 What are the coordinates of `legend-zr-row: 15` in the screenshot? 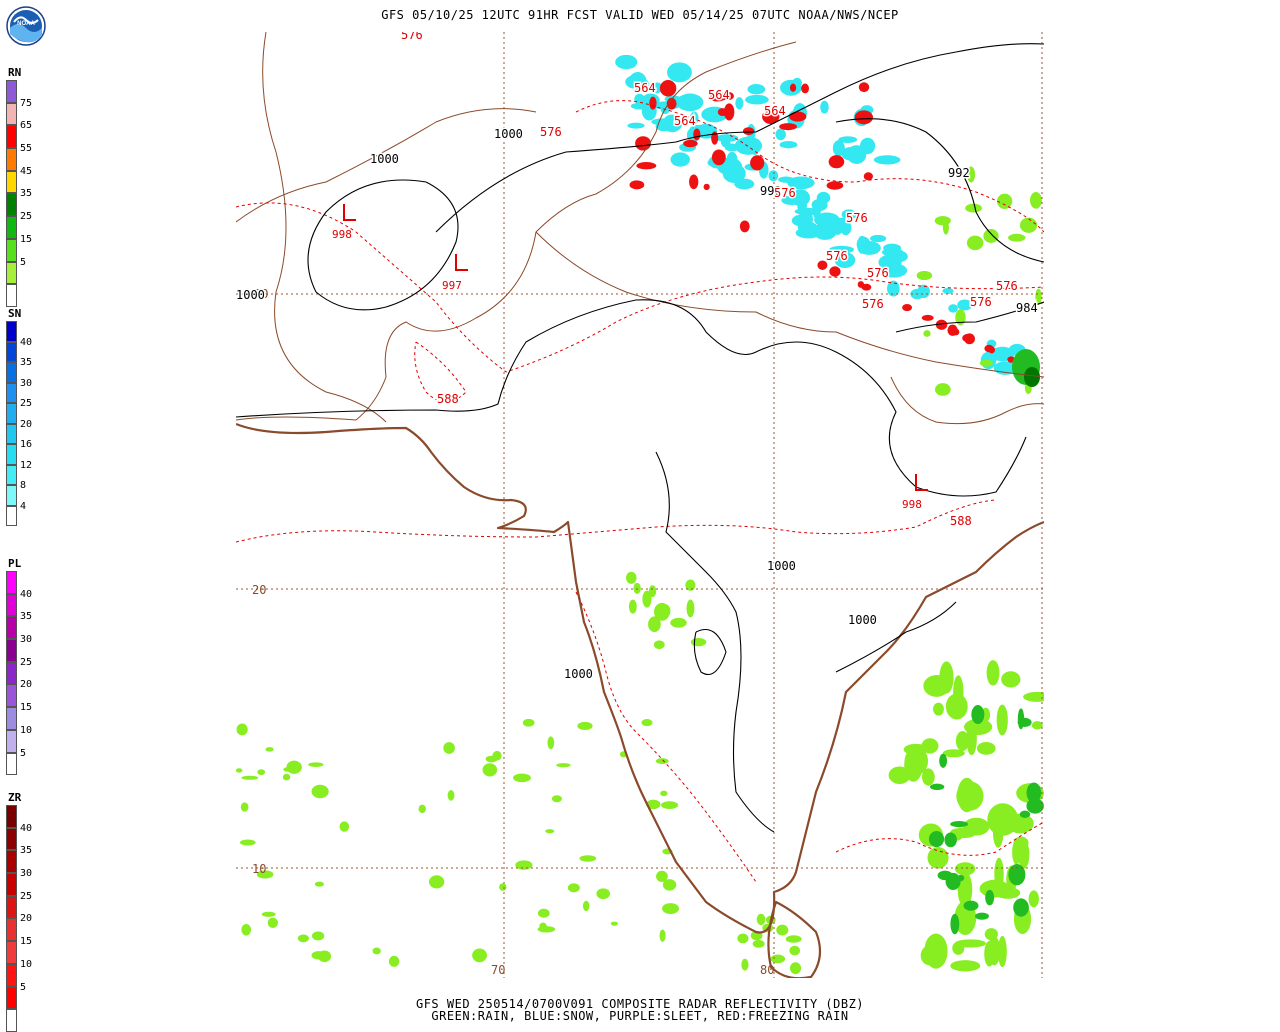 It's located at (27, 932).